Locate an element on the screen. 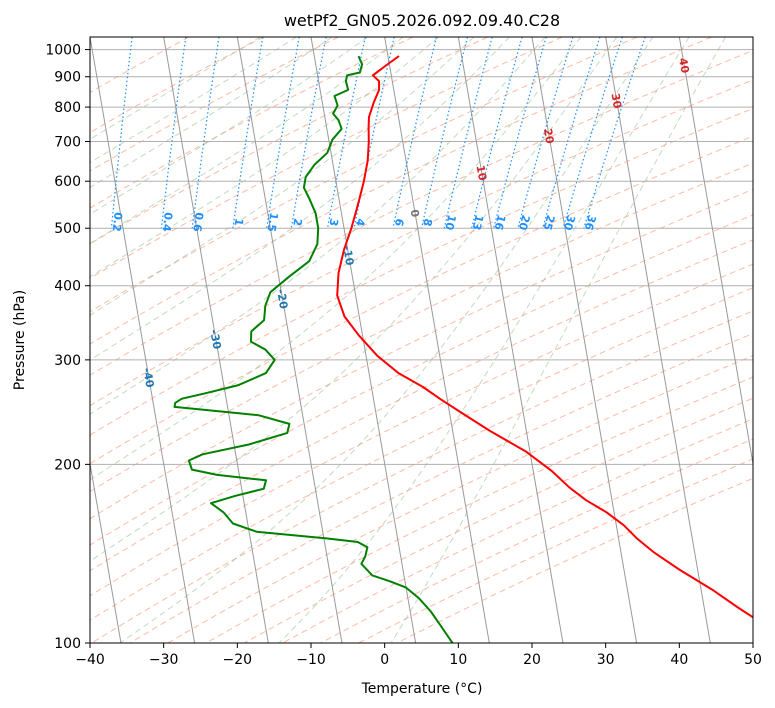  isotherm-label: -40 is located at coordinates (148, 378).